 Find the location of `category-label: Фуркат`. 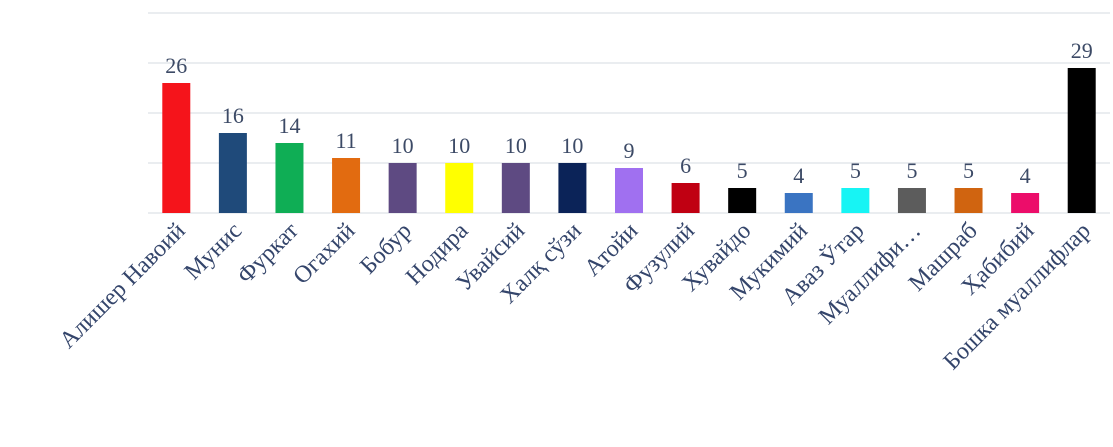

category-label: Фуркат is located at coordinates (268, 253).